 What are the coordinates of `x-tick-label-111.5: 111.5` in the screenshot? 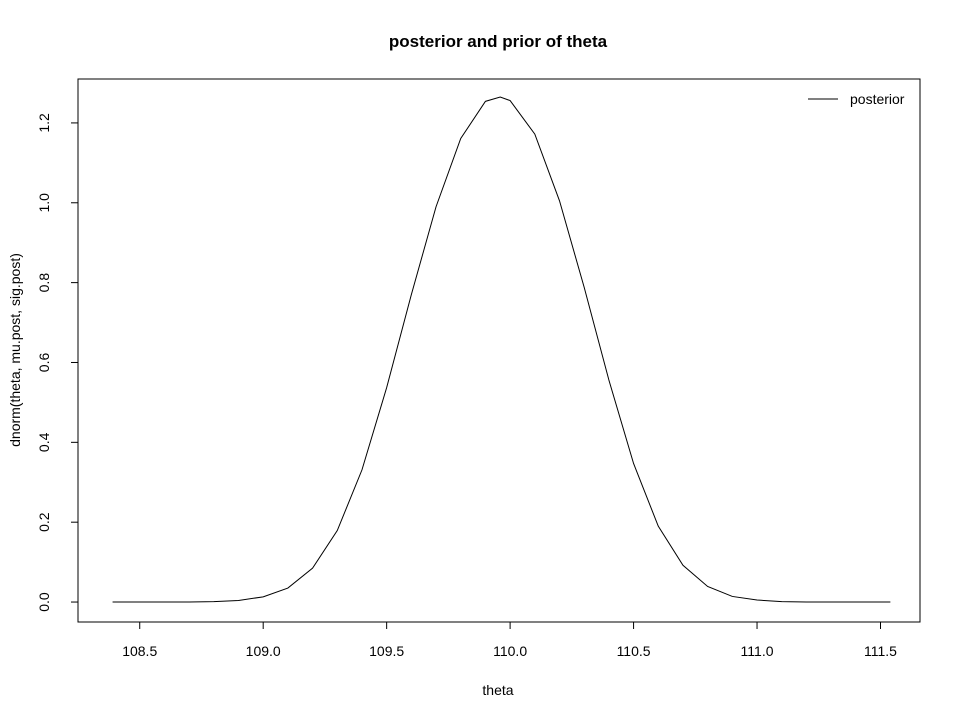 It's located at (880, 651).